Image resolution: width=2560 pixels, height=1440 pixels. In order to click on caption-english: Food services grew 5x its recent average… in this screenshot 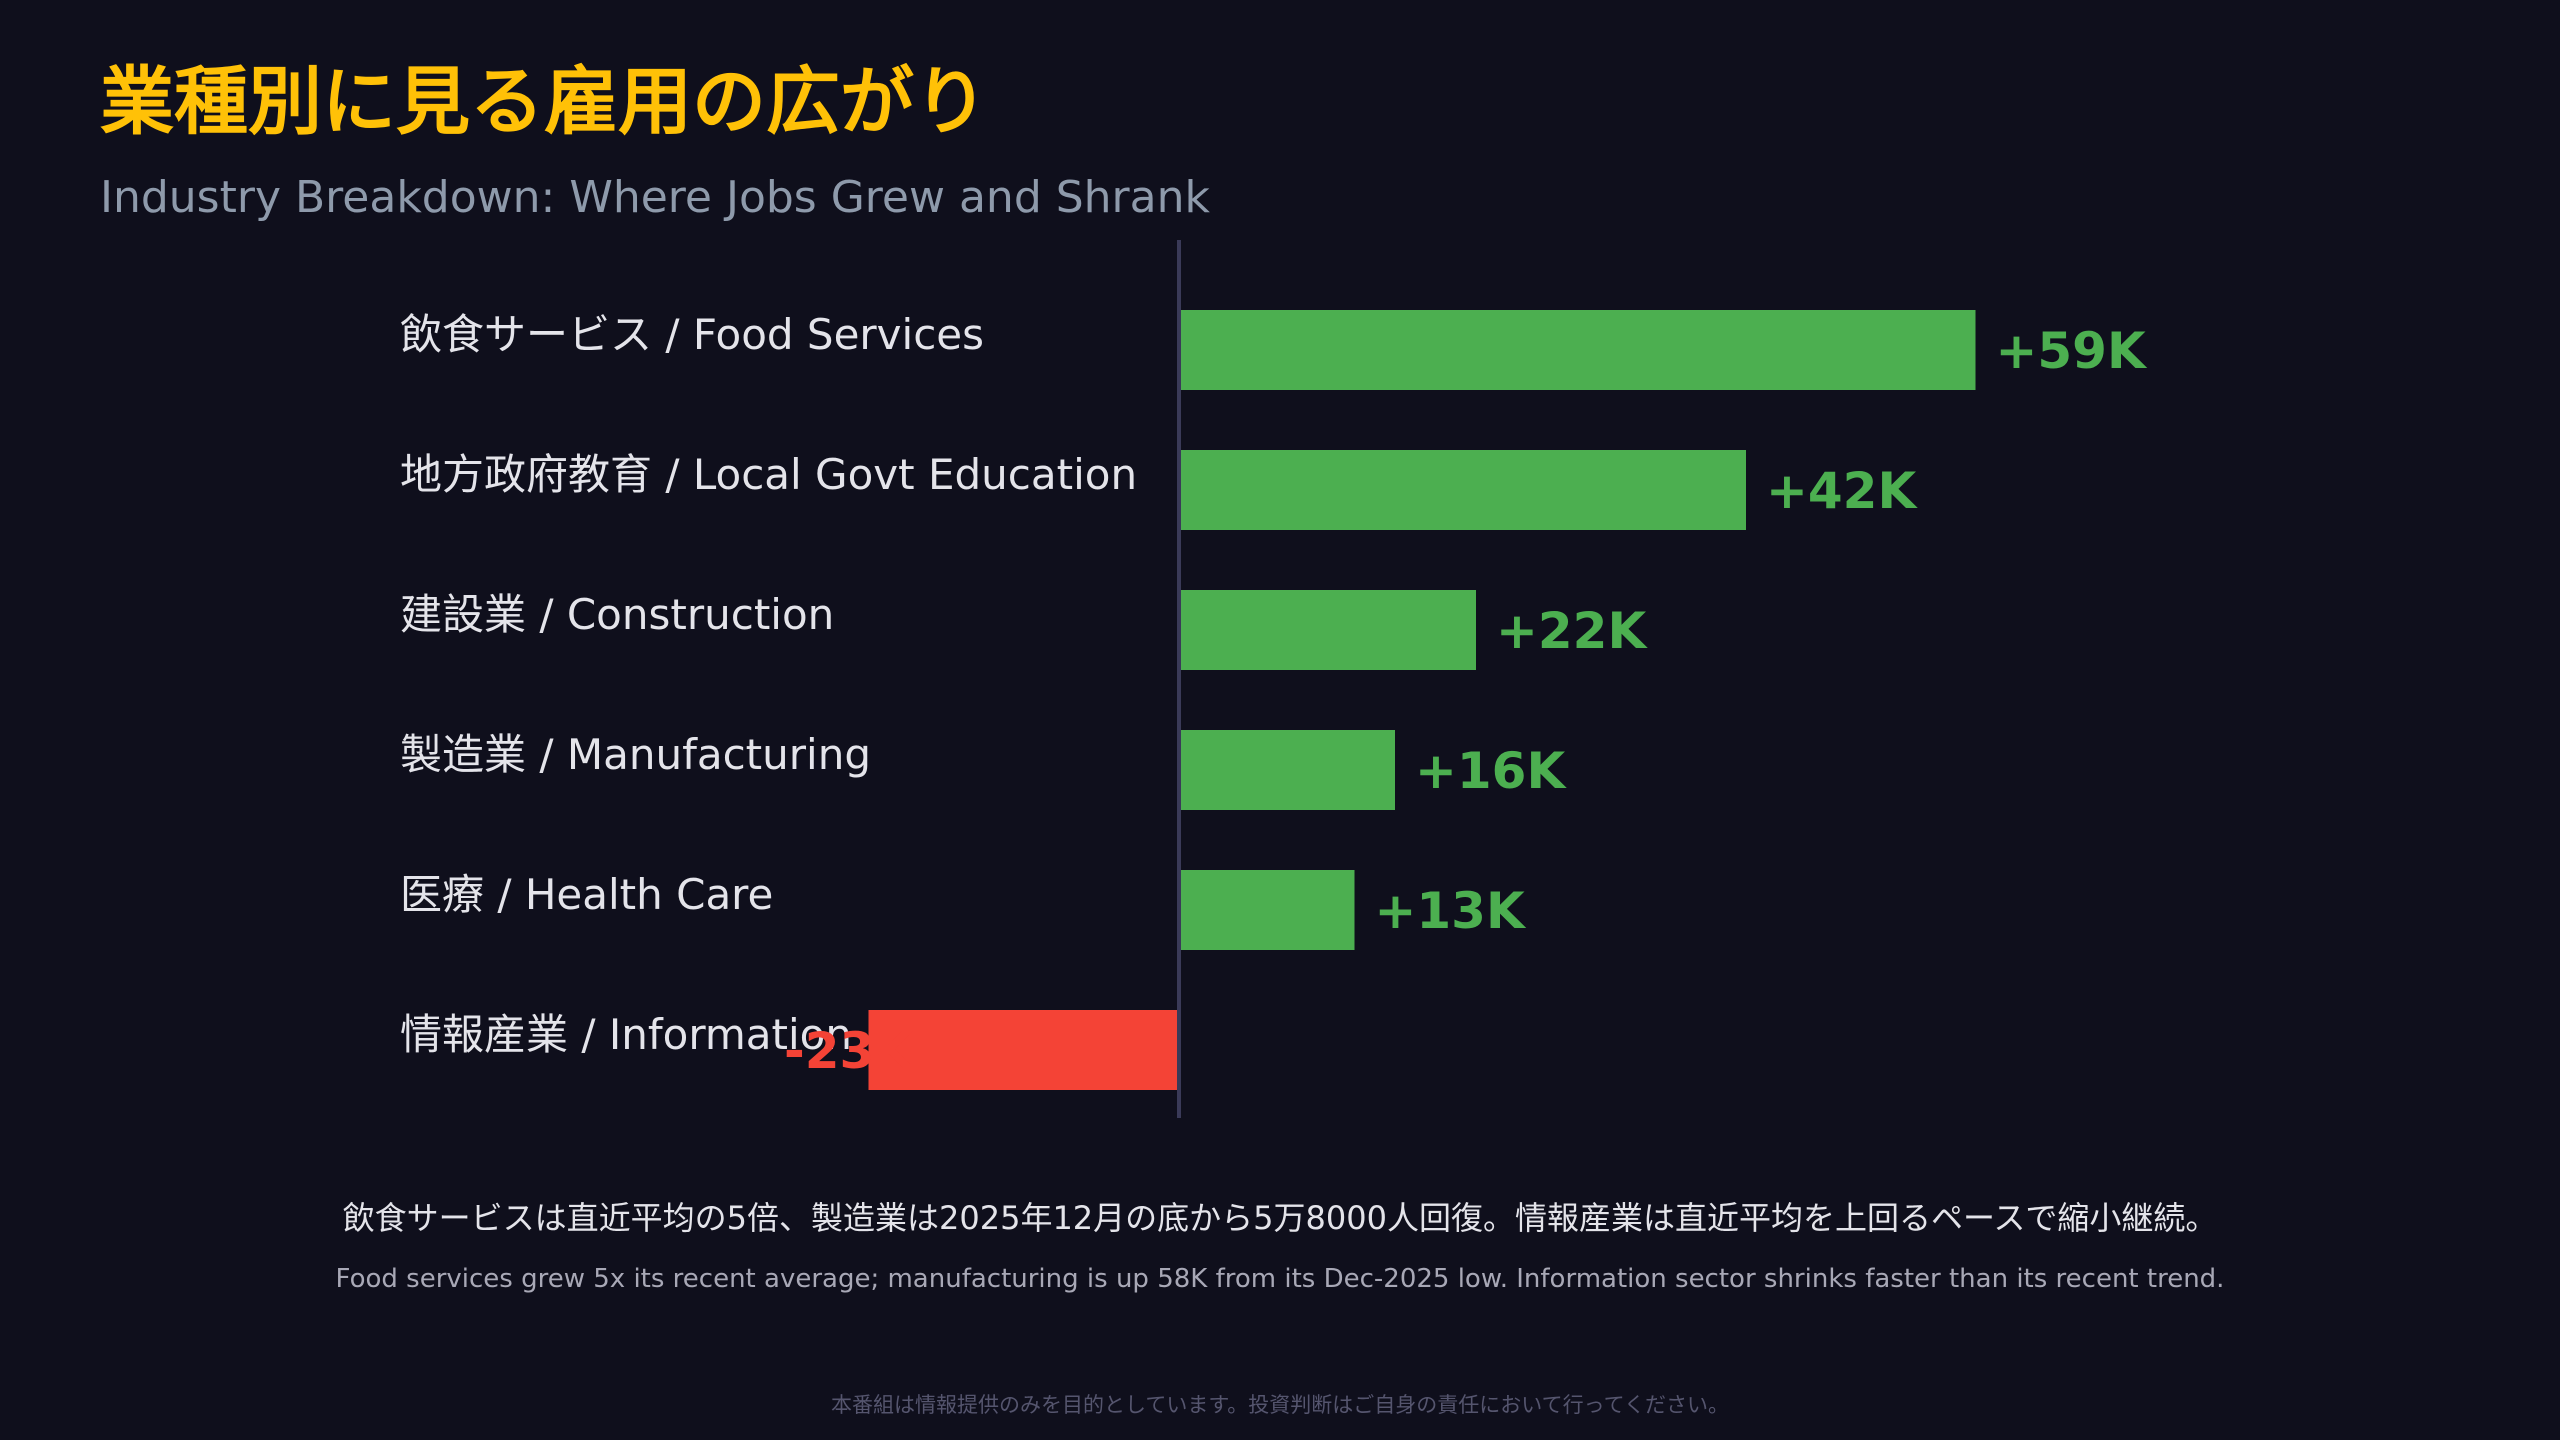, I will do `click(1280, 1279)`.